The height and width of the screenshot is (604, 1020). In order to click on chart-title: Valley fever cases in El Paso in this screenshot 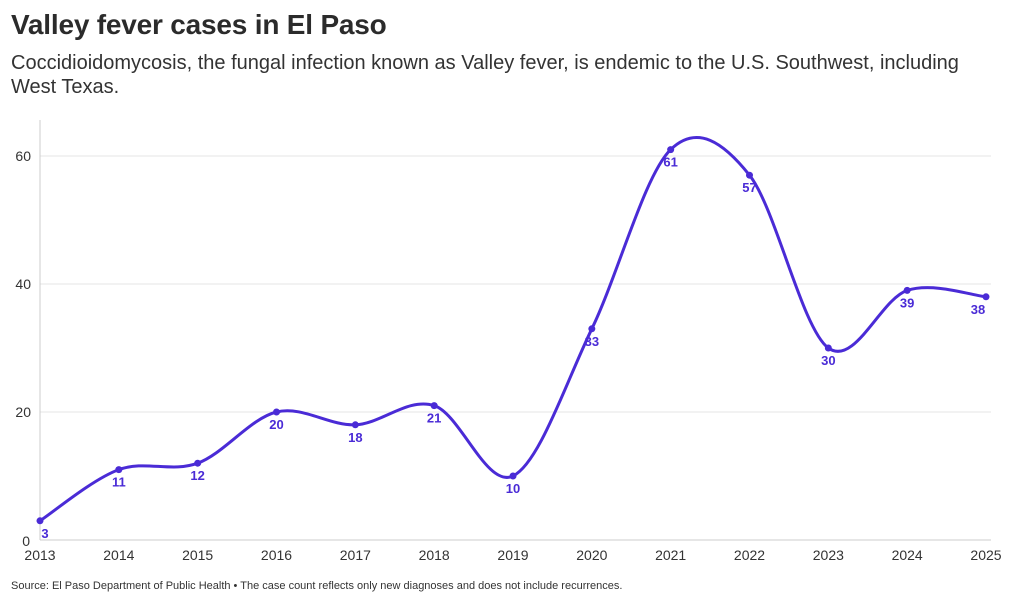, I will do `click(199, 24)`.